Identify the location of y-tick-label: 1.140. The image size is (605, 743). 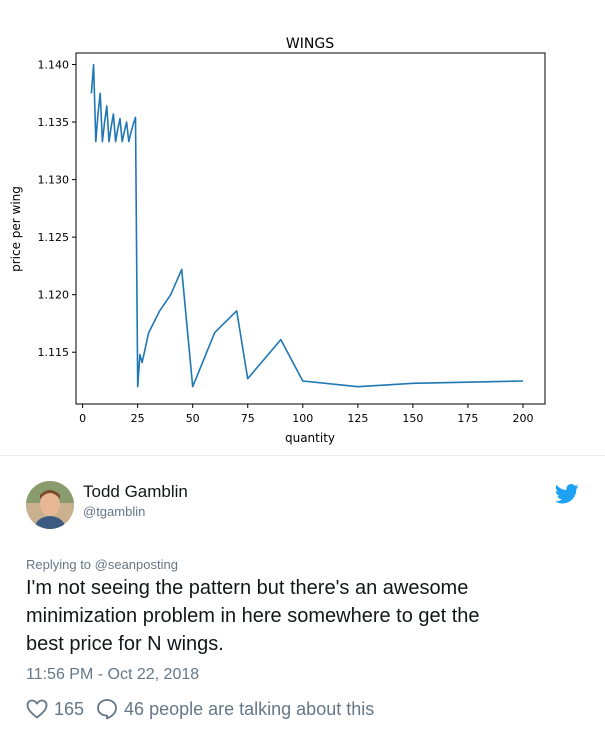
(54, 65).